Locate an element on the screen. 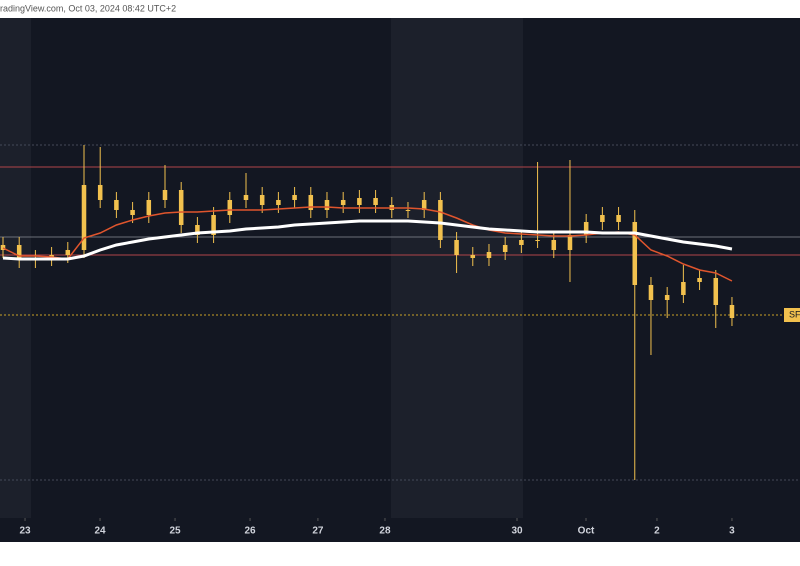 This screenshot has height=566, width=800. x-tick-label: 24 is located at coordinates (100, 531).